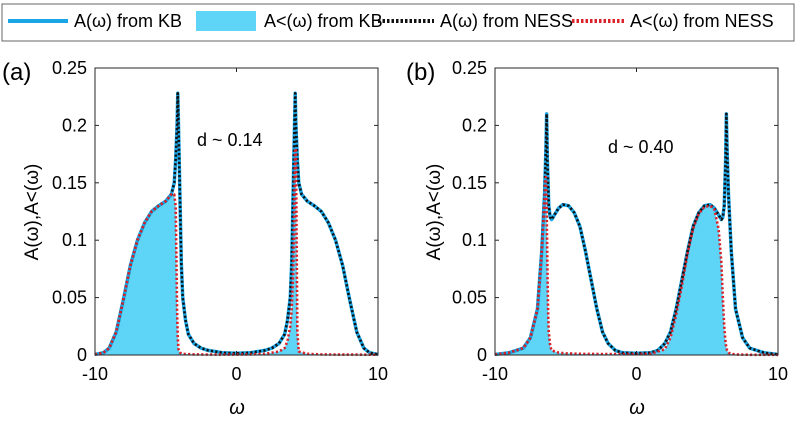 This screenshot has height=424, width=797. Describe the element at coordinates (778, 374) in the screenshot. I see `panel-b-xtick-label: 10` at that location.